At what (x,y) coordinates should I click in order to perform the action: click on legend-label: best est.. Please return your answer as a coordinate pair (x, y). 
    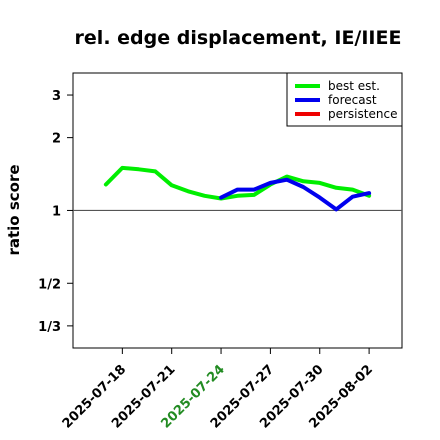
    Looking at the image, I should click on (354, 86).